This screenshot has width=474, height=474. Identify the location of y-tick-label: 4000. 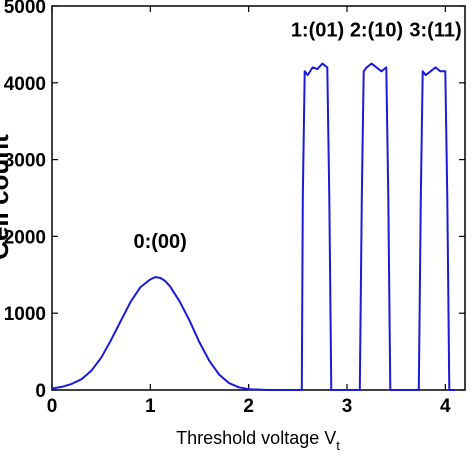
(25, 84).